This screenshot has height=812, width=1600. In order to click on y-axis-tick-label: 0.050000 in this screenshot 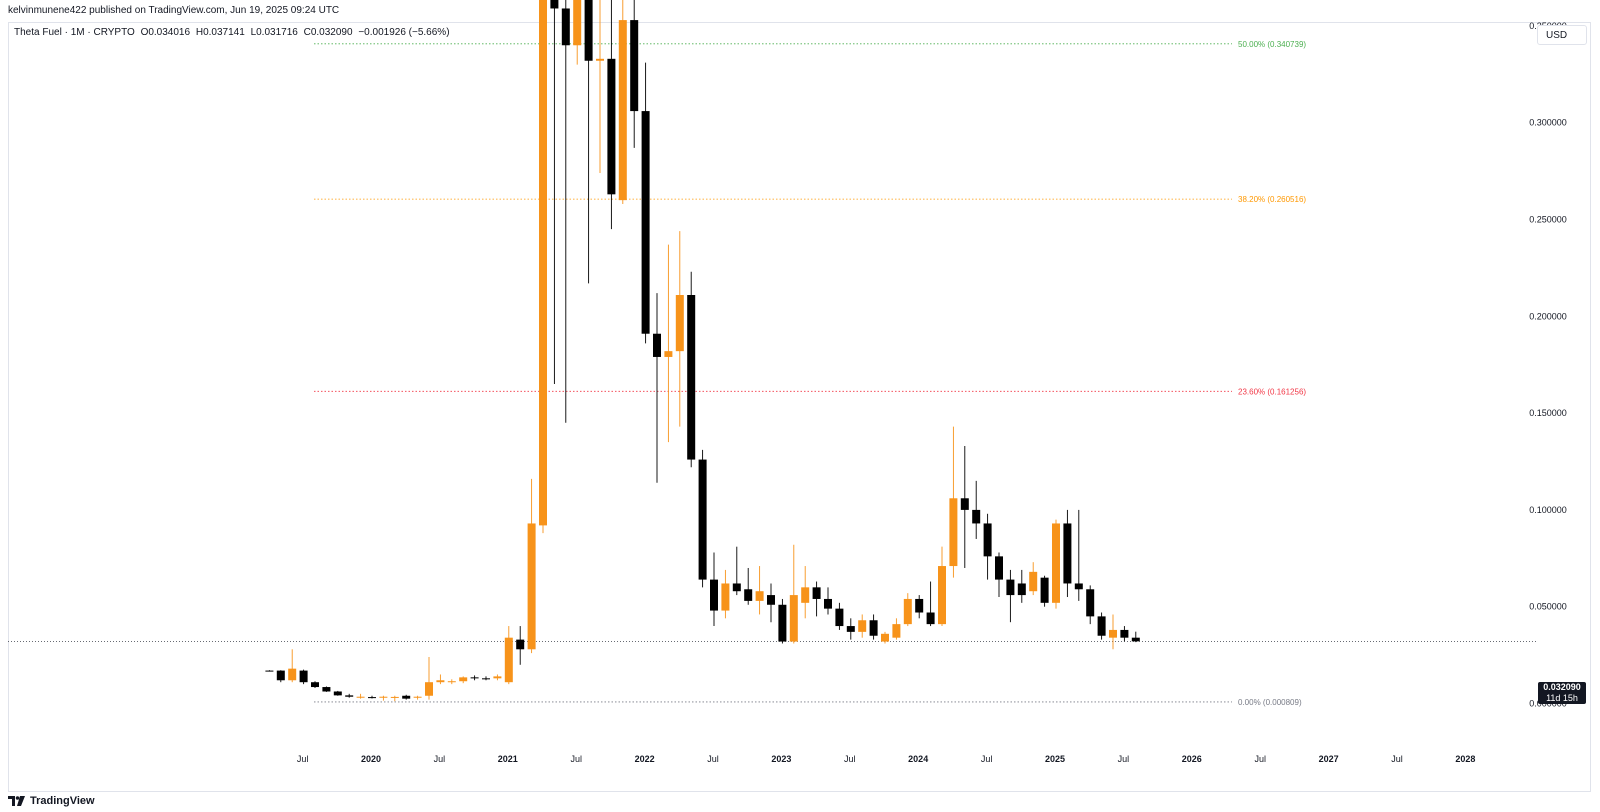, I will do `click(1548, 607)`.